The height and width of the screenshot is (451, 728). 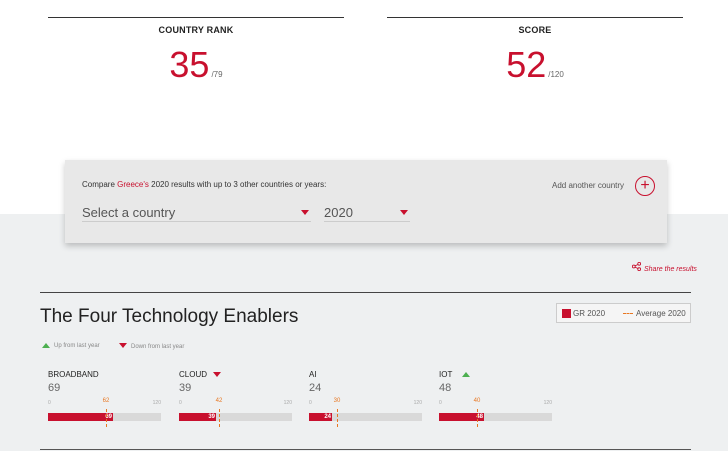 What do you see at coordinates (193, 374) in the screenshot?
I see `enabler-name: CLOUD` at bounding box center [193, 374].